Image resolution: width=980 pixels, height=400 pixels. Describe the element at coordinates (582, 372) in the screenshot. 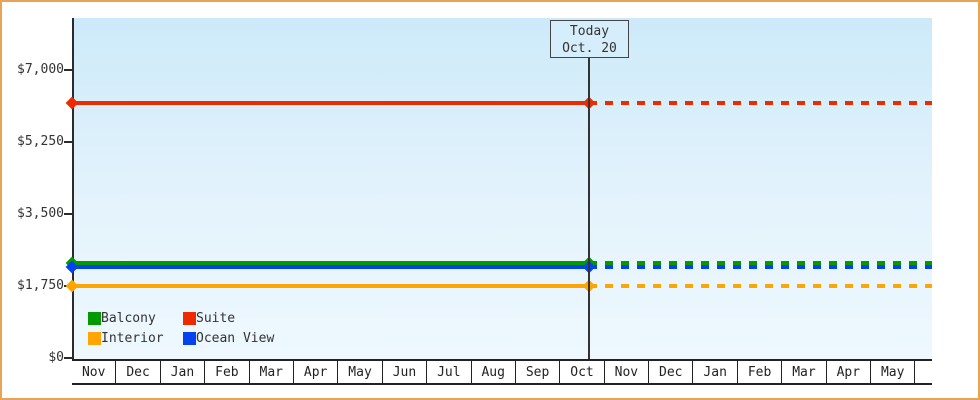

I see `month-cell: Oct` at that location.